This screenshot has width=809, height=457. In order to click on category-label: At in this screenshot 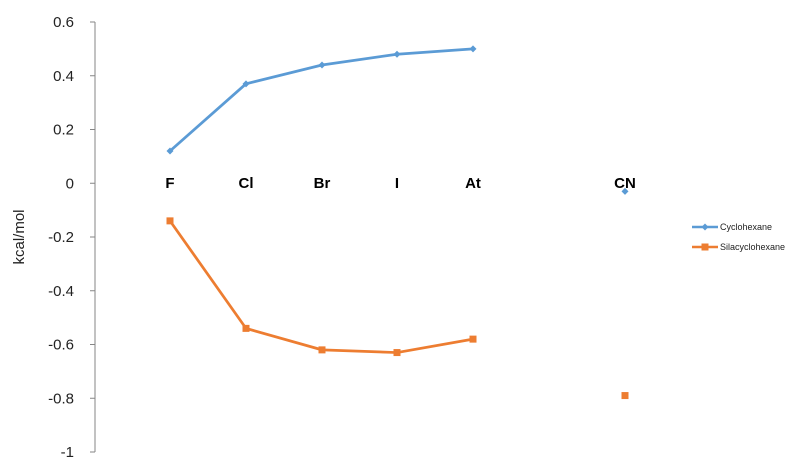, I will do `click(473, 183)`.